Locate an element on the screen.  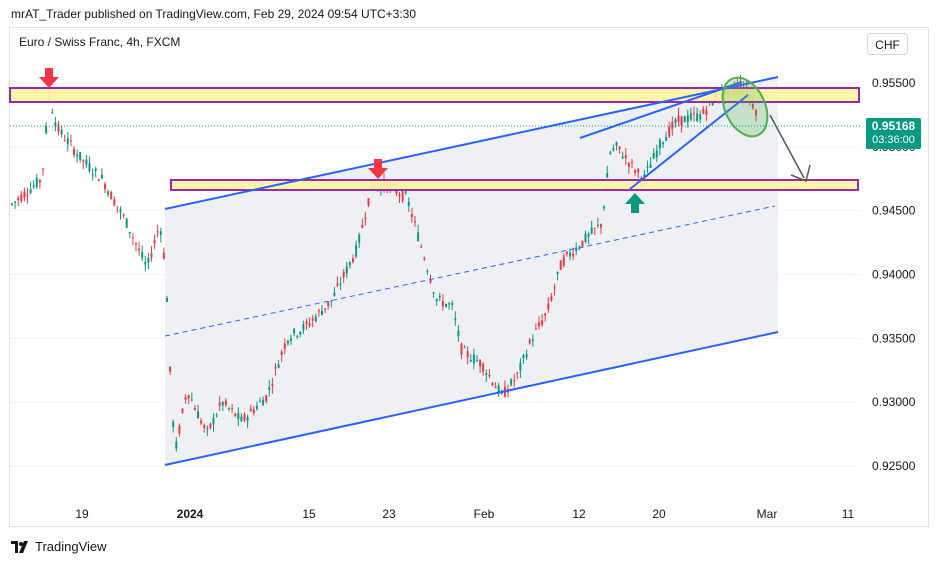
resistance-zone is located at coordinates (434, 95).